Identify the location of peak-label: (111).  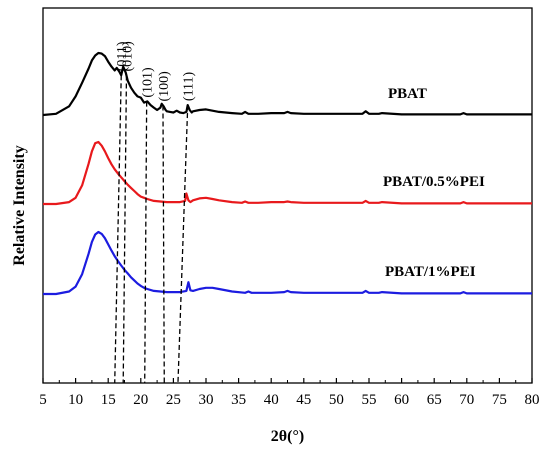
(189, 86).